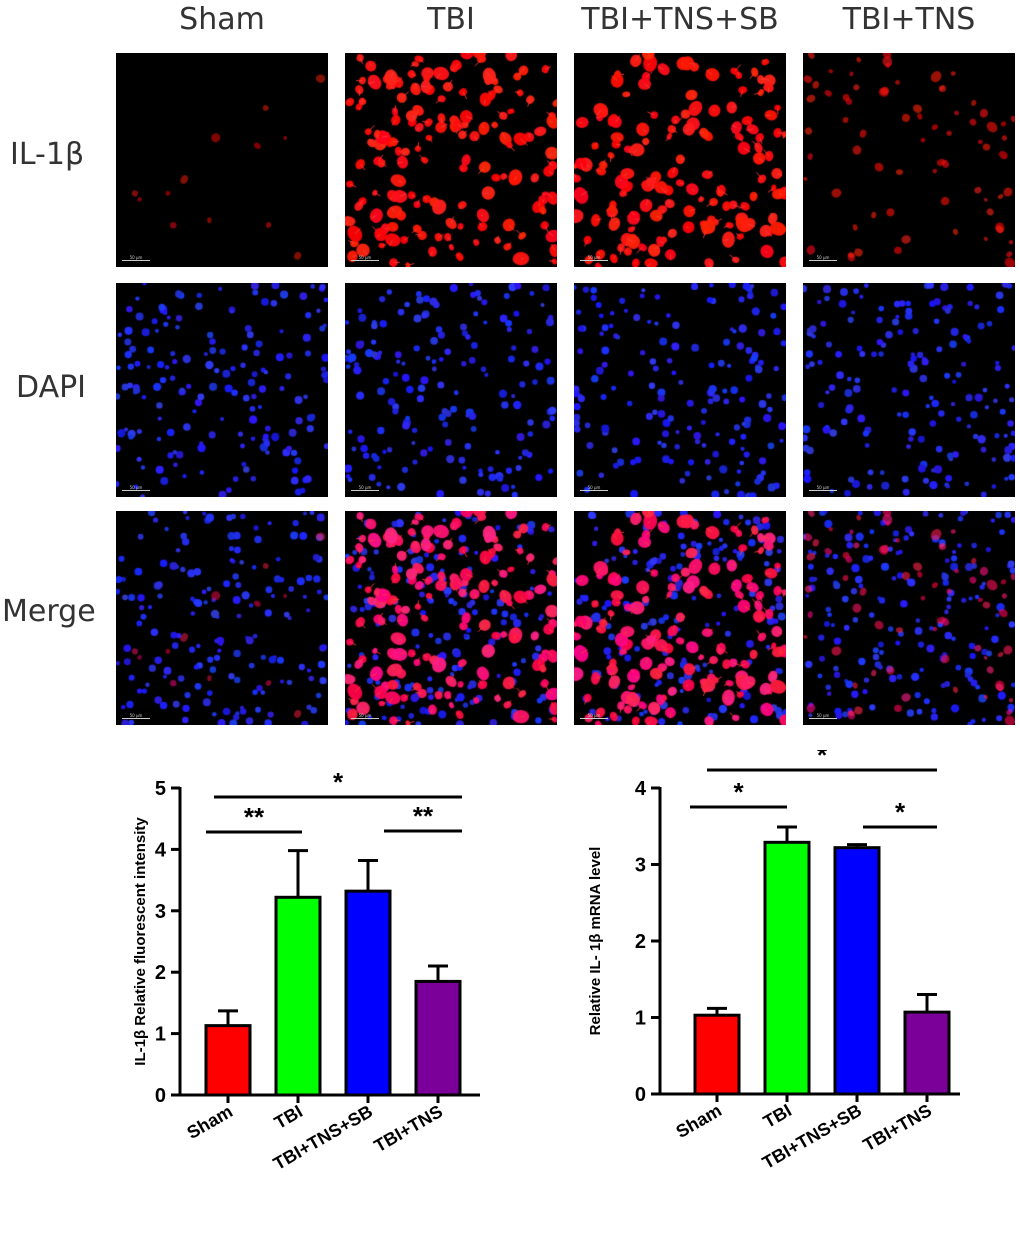  What do you see at coordinates (680, 160) in the screenshot?
I see `micrograph-il1-tbi-tns-sb: 50 μm` at bounding box center [680, 160].